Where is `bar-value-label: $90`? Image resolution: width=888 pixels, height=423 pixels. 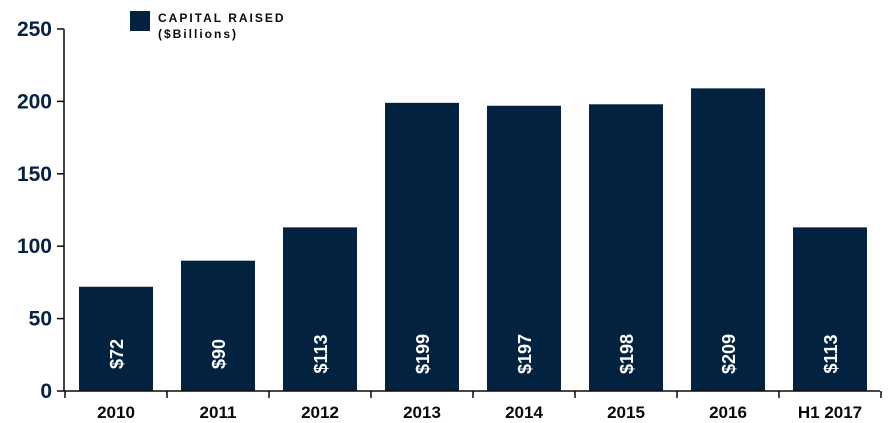
bar-value-label: $90 is located at coordinates (219, 354).